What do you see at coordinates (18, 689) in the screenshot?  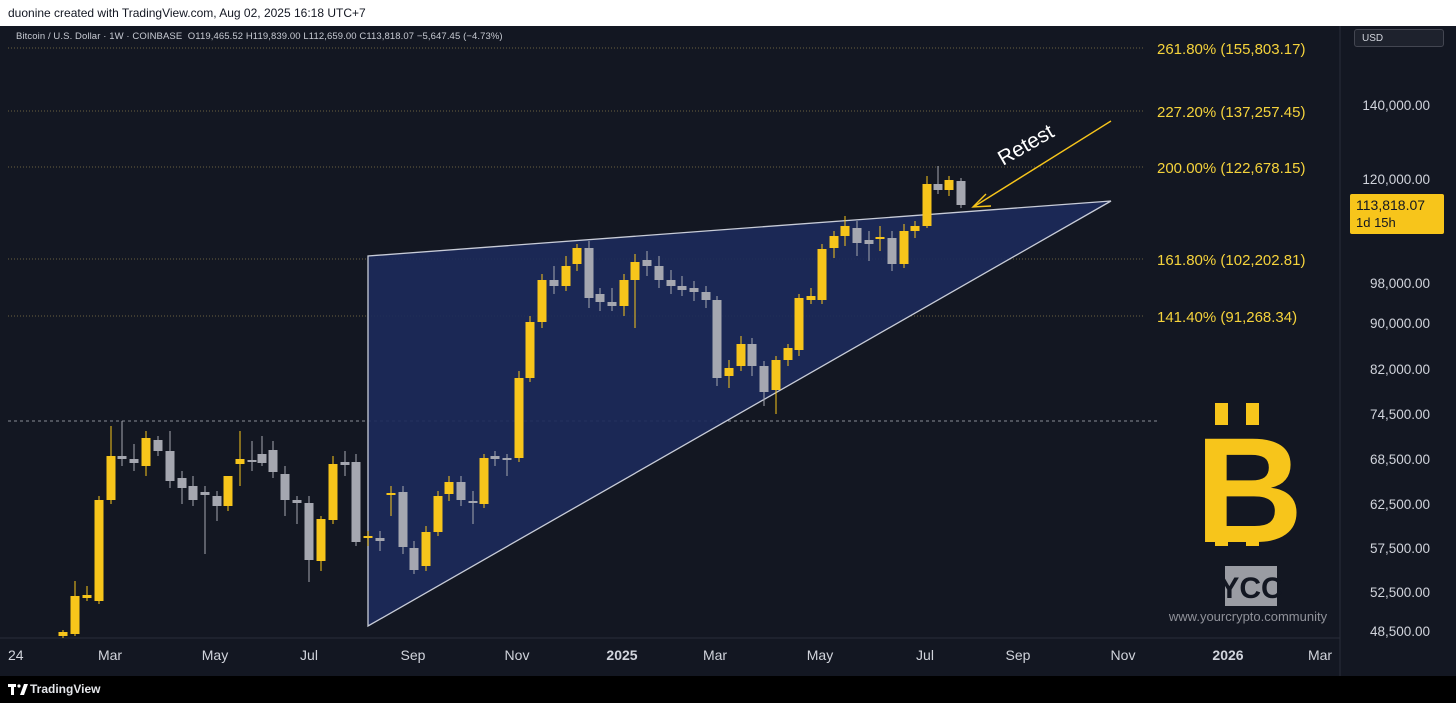 I see `tradingview-logo-icon` at bounding box center [18, 689].